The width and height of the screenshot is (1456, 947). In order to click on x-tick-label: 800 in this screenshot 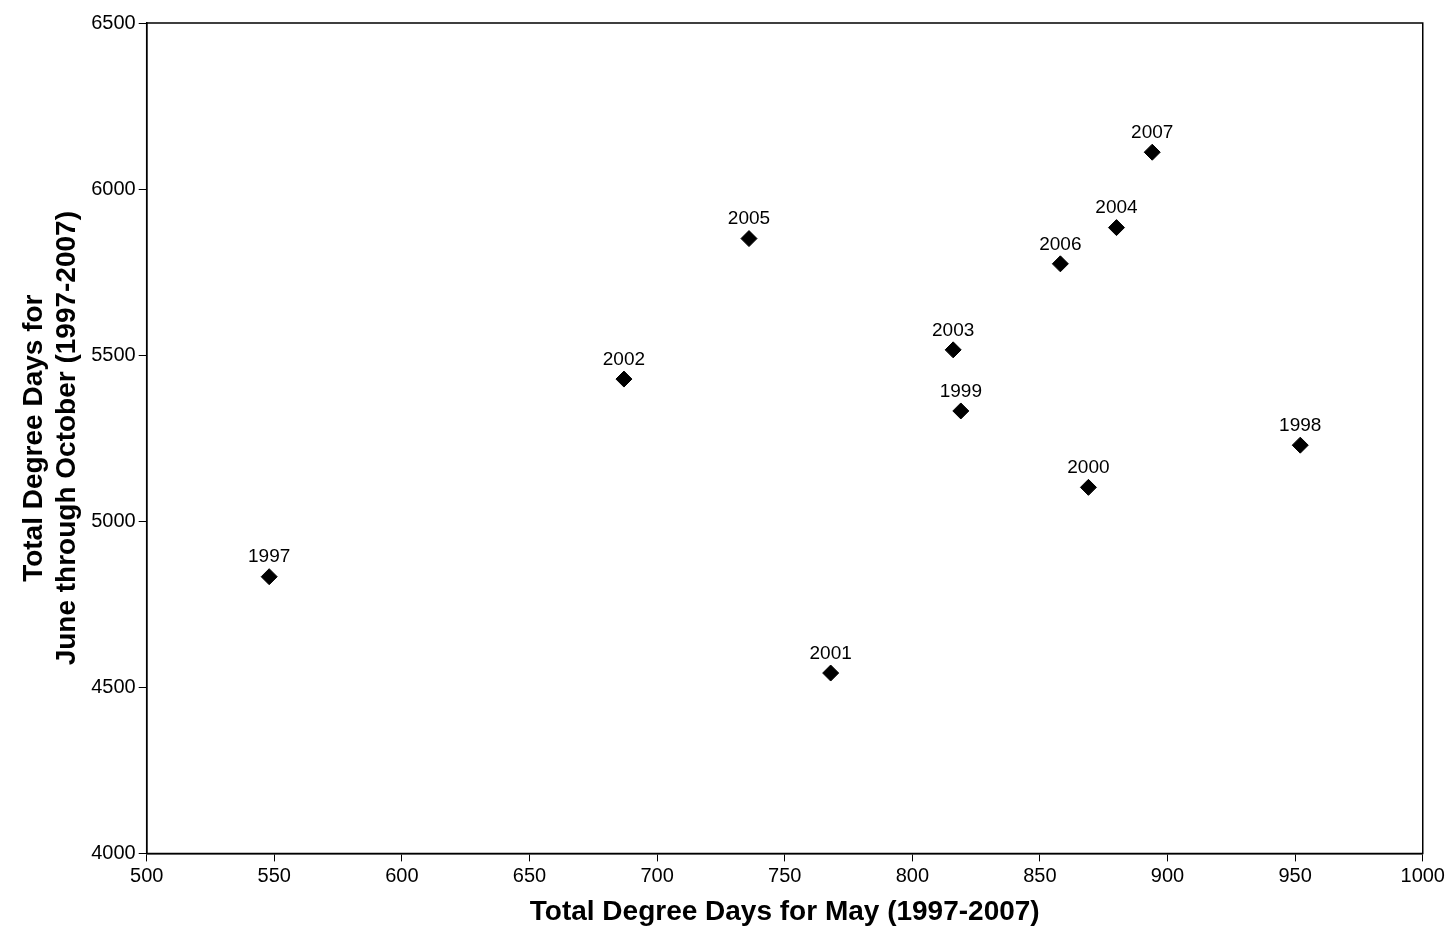, I will do `click(912, 874)`.